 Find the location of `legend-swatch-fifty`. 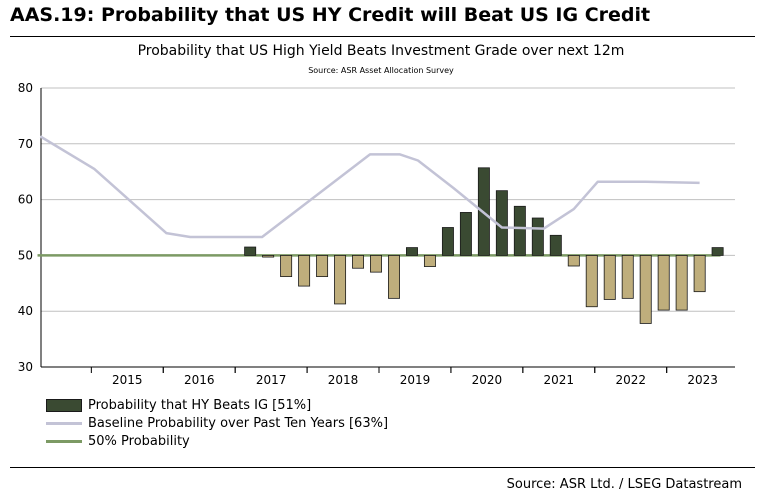

legend-swatch-fifty is located at coordinates (64, 441).